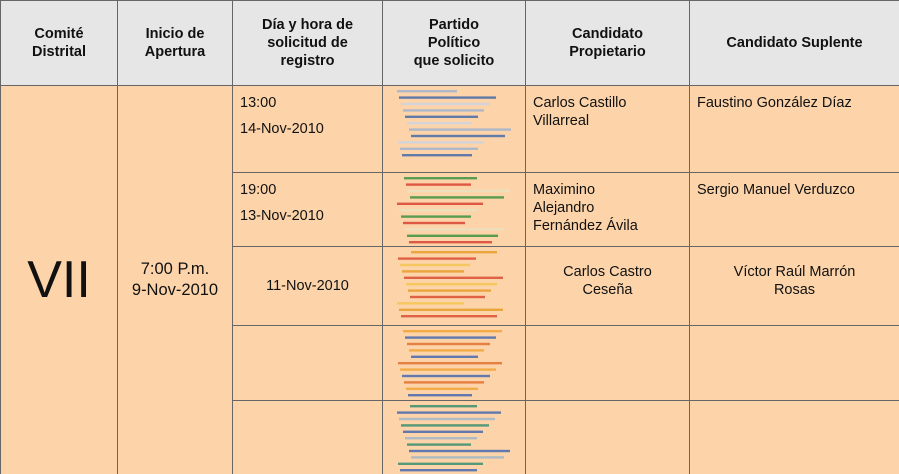  What do you see at coordinates (607, 129) in the screenshot?
I see `owner-cell: Carlos Castillo Villarreal` at bounding box center [607, 129].